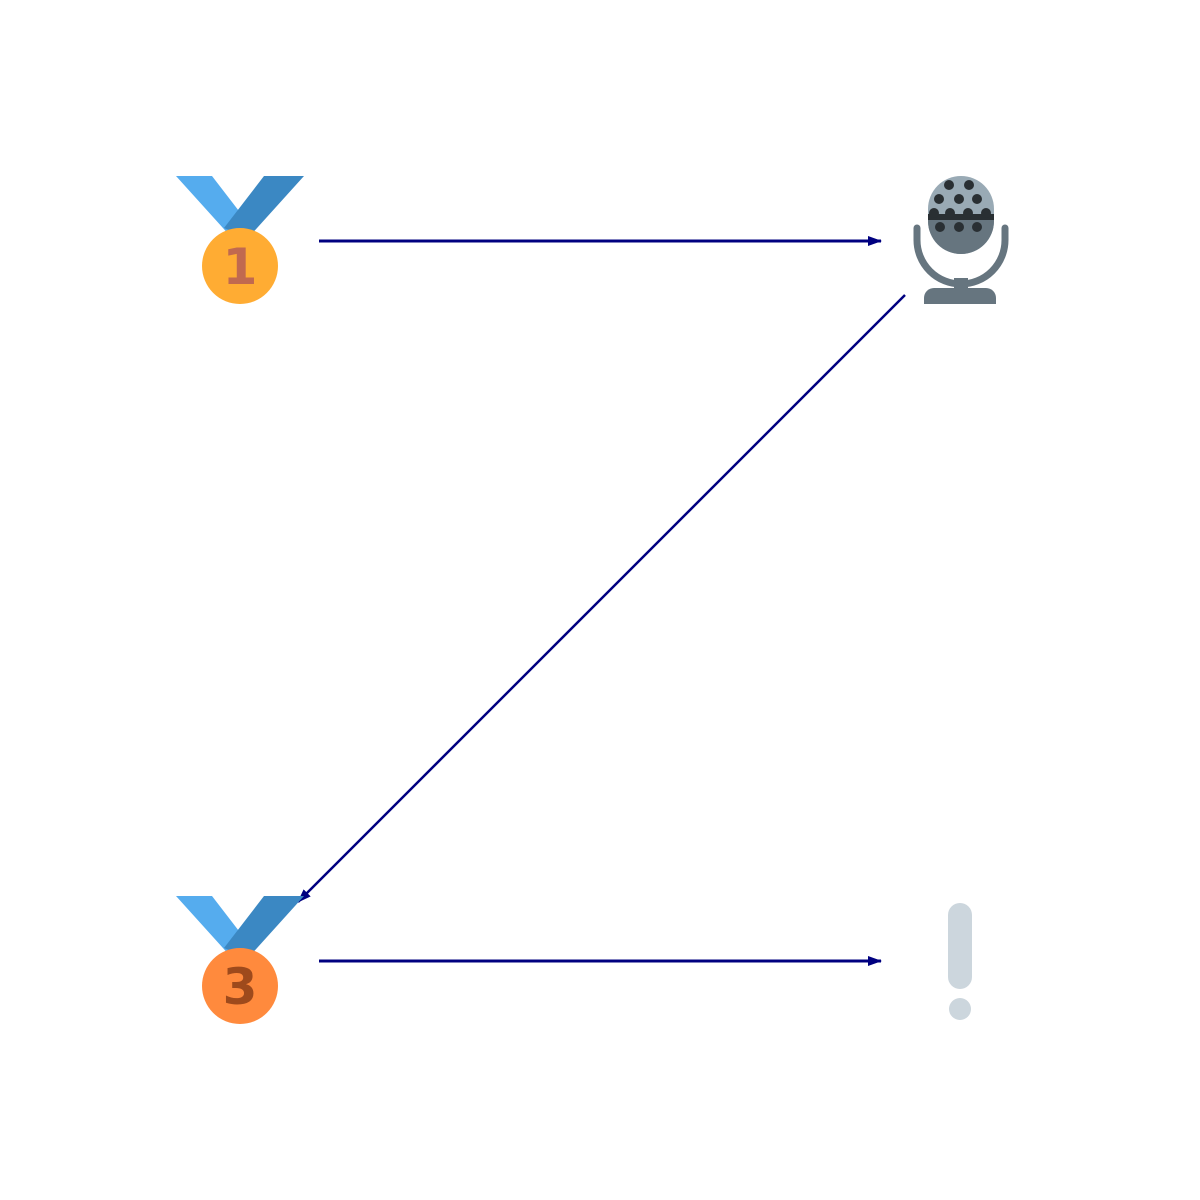 The width and height of the screenshot is (1200, 1200). I want to click on medal-number-3: 3, so click(240, 987).